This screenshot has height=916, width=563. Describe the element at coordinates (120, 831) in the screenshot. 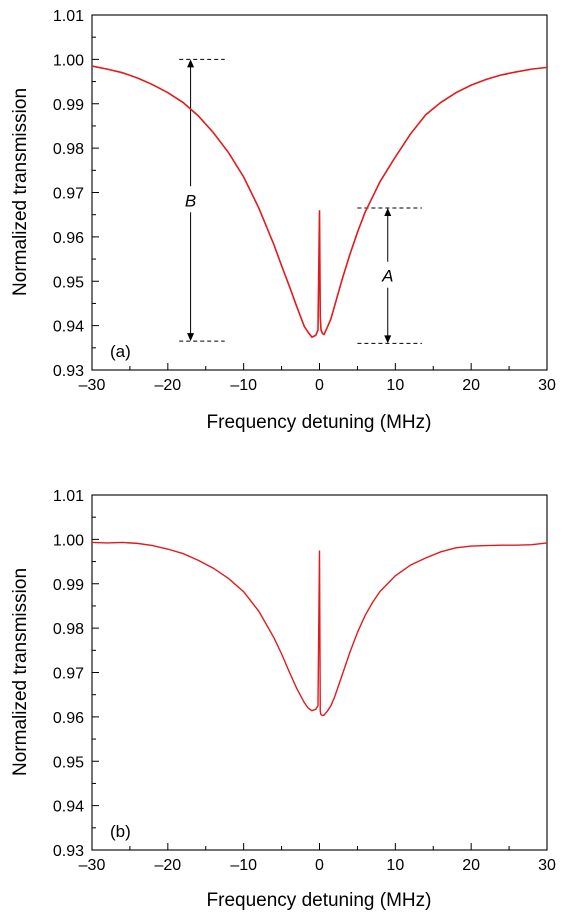

I see `panel-label: (b)` at that location.